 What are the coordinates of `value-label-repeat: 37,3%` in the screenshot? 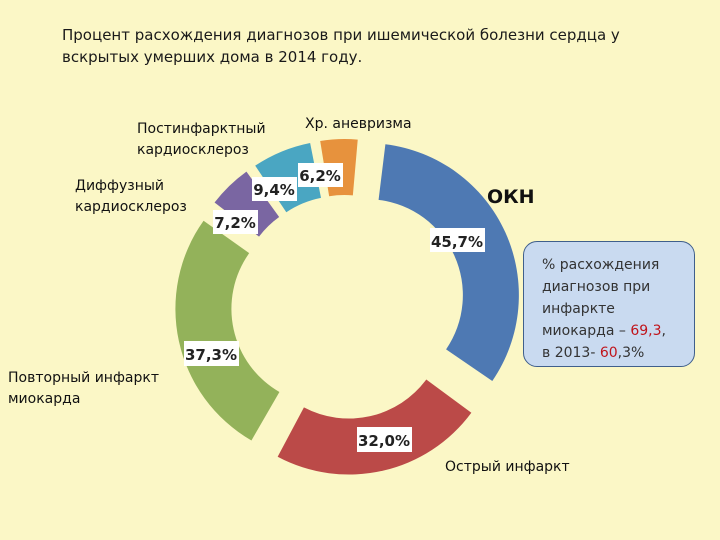 It's located at (211, 353).